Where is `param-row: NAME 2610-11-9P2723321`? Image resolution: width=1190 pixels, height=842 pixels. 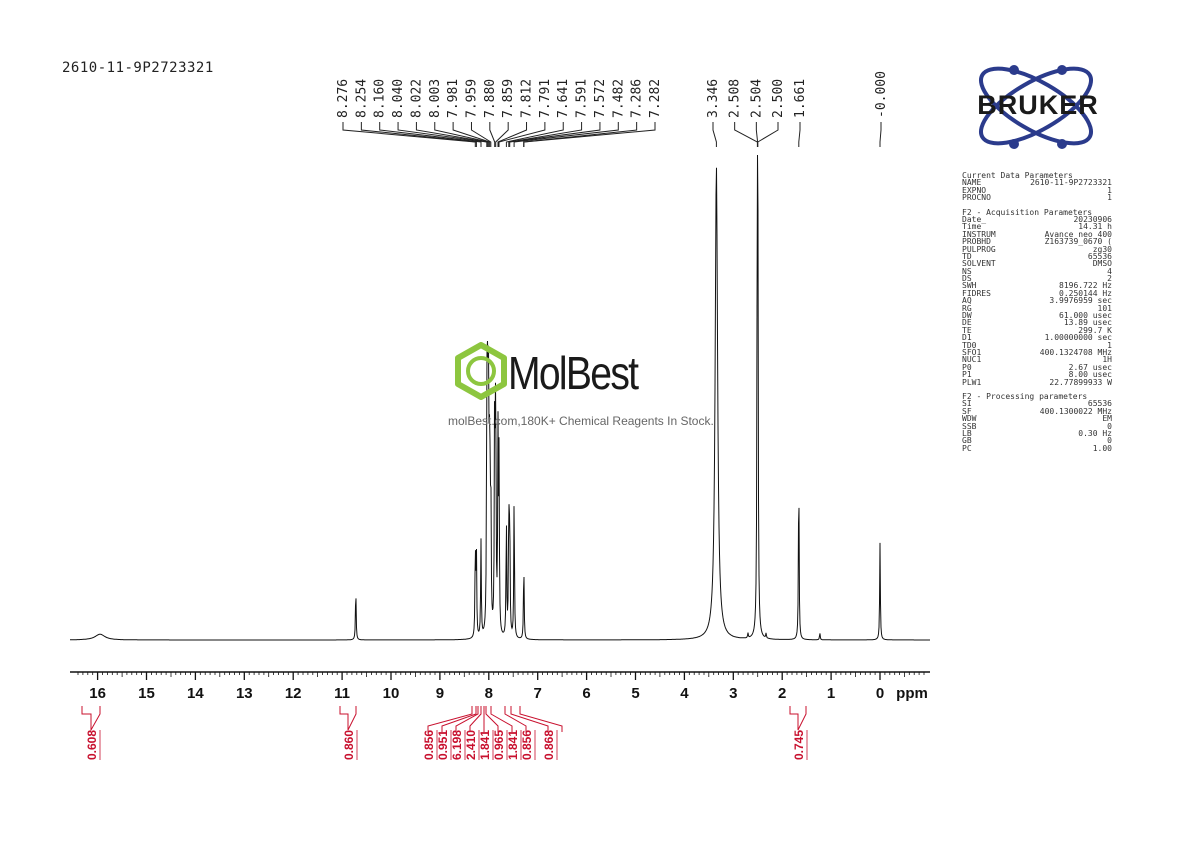 param-row: NAME 2610-11-9P2723321 is located at coordinates (1038, 183).